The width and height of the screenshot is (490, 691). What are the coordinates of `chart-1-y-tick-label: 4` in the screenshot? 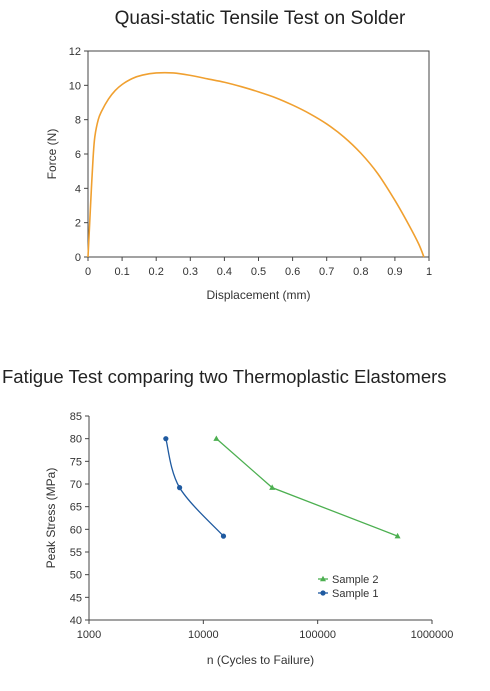 It's located at (78, 189).